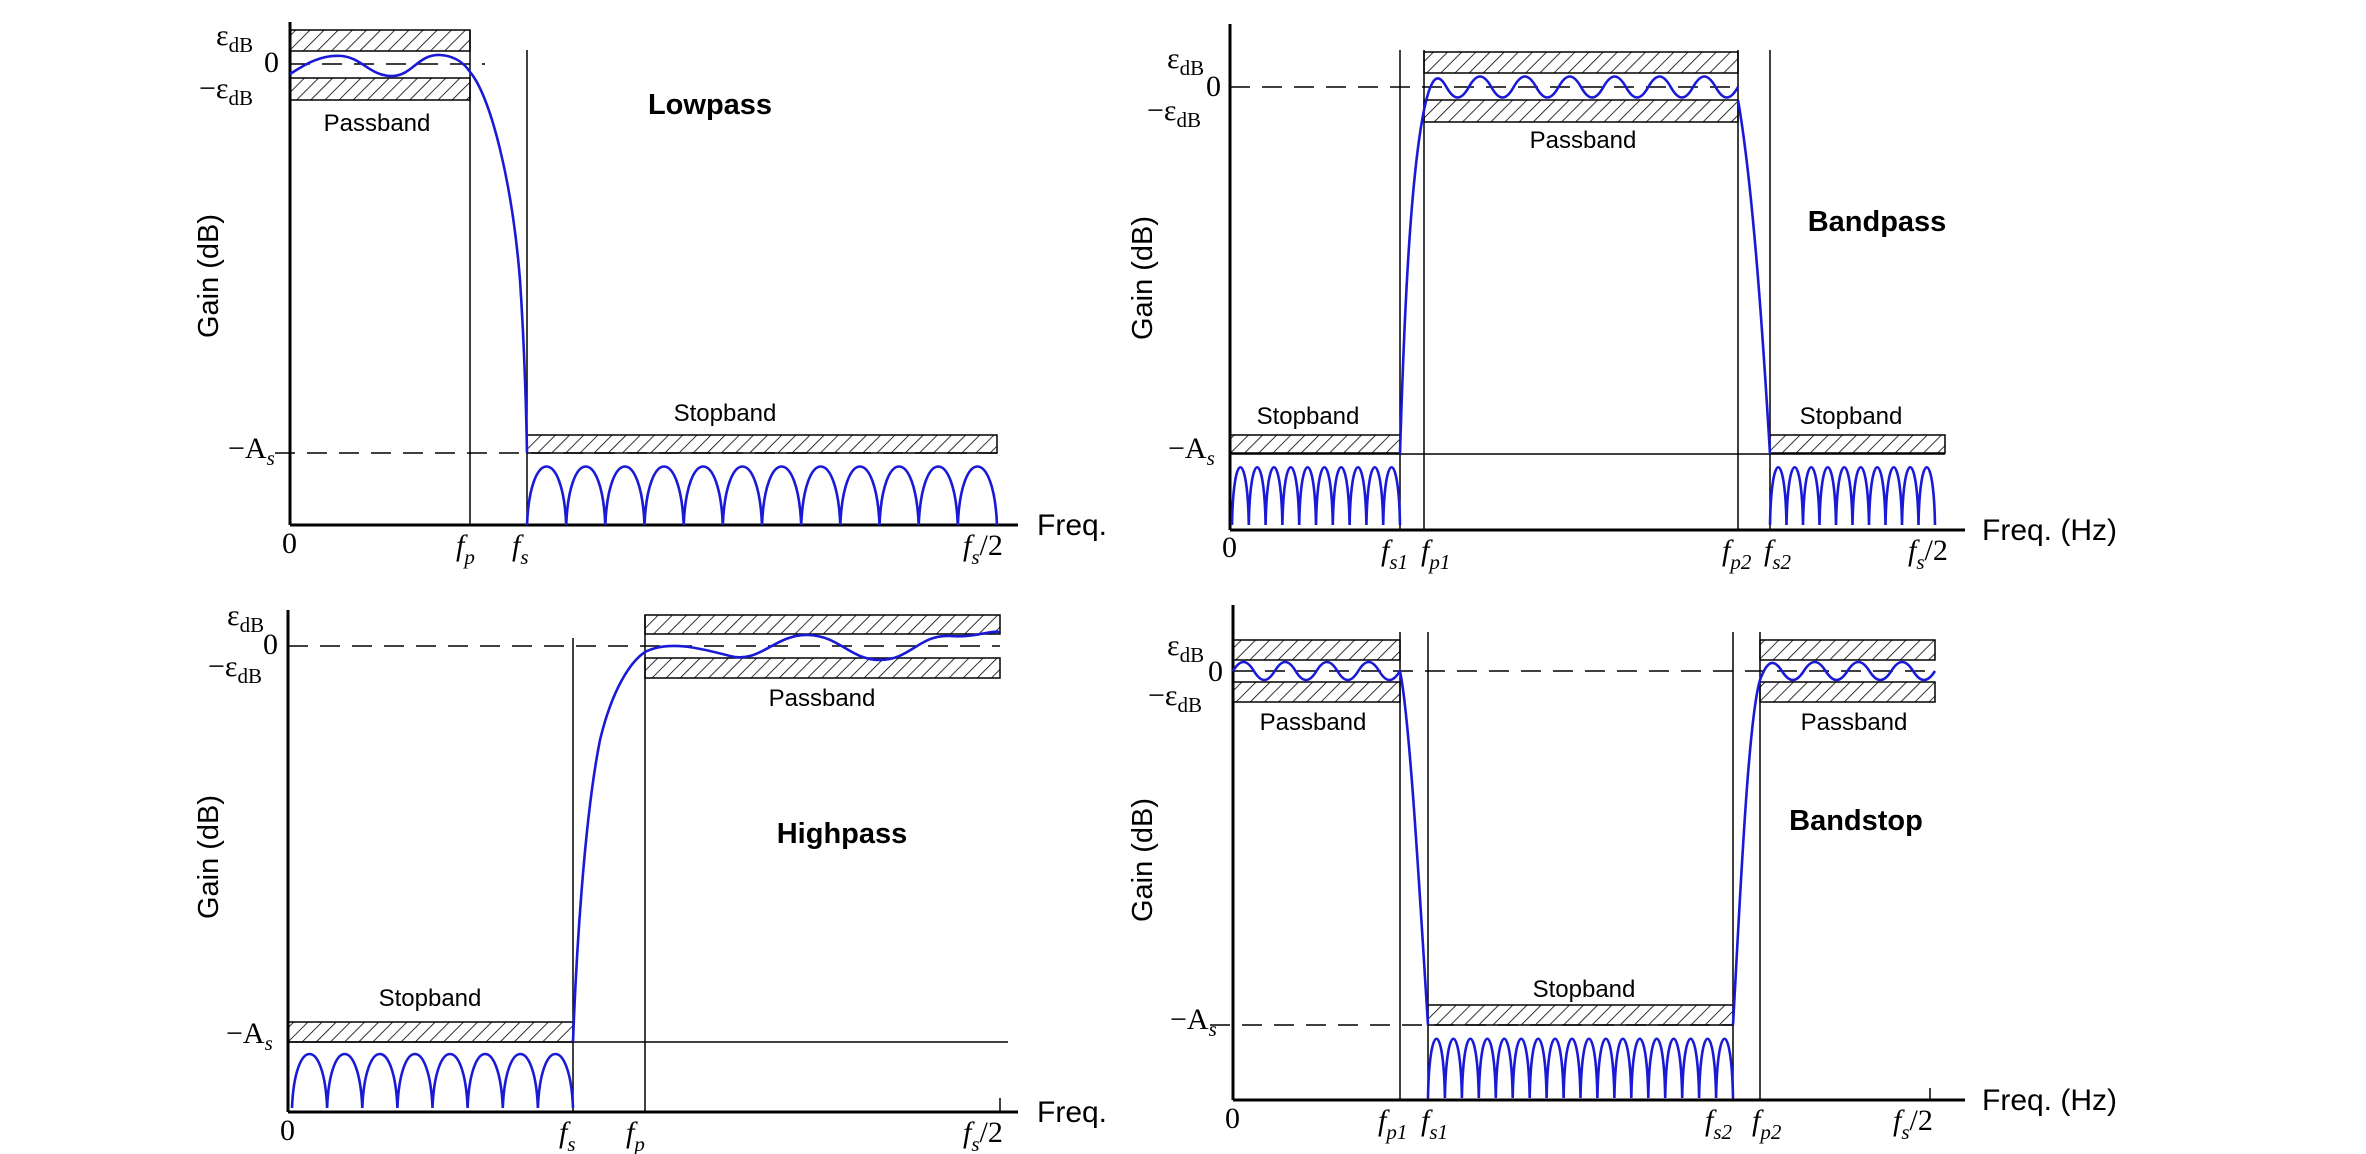 The height and width of the screenshot is (1154, 2366). What do you see at coordinates (1308, 416) in the screenshot?
I see `stopband-left-label: Stopband` at bounding box center [1308, 416].